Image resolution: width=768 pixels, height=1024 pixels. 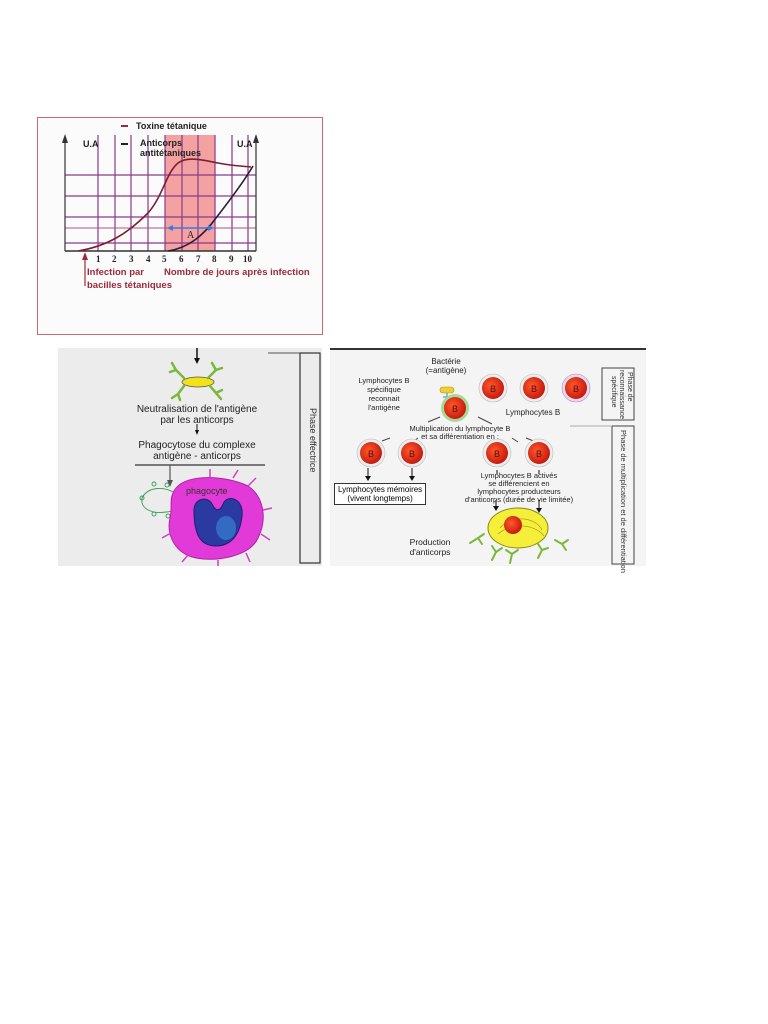 I want to click on phagocytose-line2: antigène - anticorps, so click(x=197, y=456).